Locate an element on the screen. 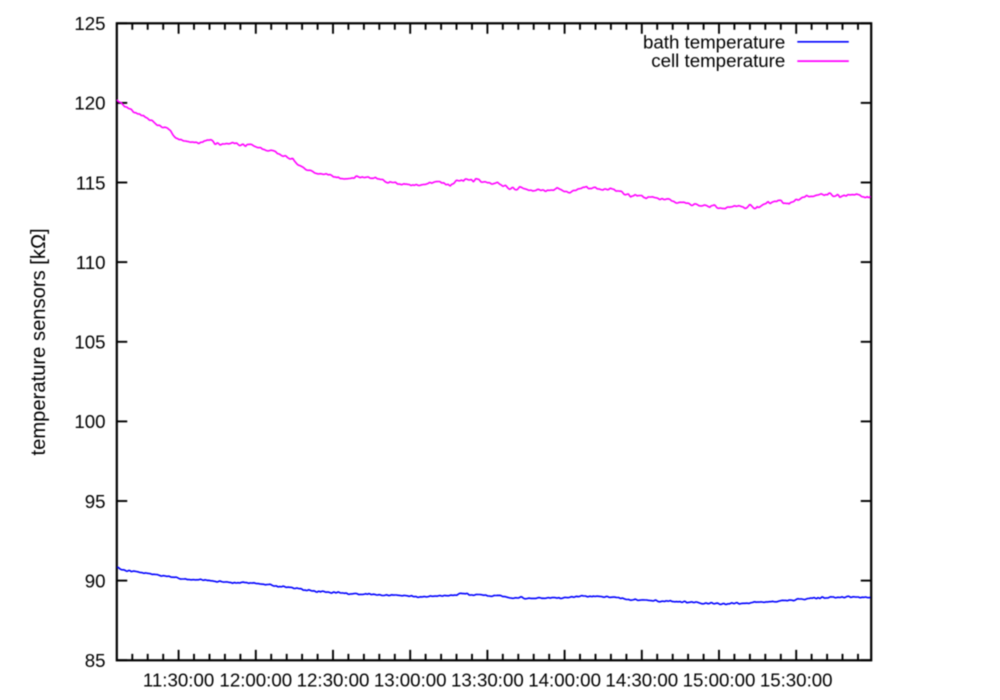 The image size is (1000, 700). svg-text: 90 is located at coordinates (95, 580).